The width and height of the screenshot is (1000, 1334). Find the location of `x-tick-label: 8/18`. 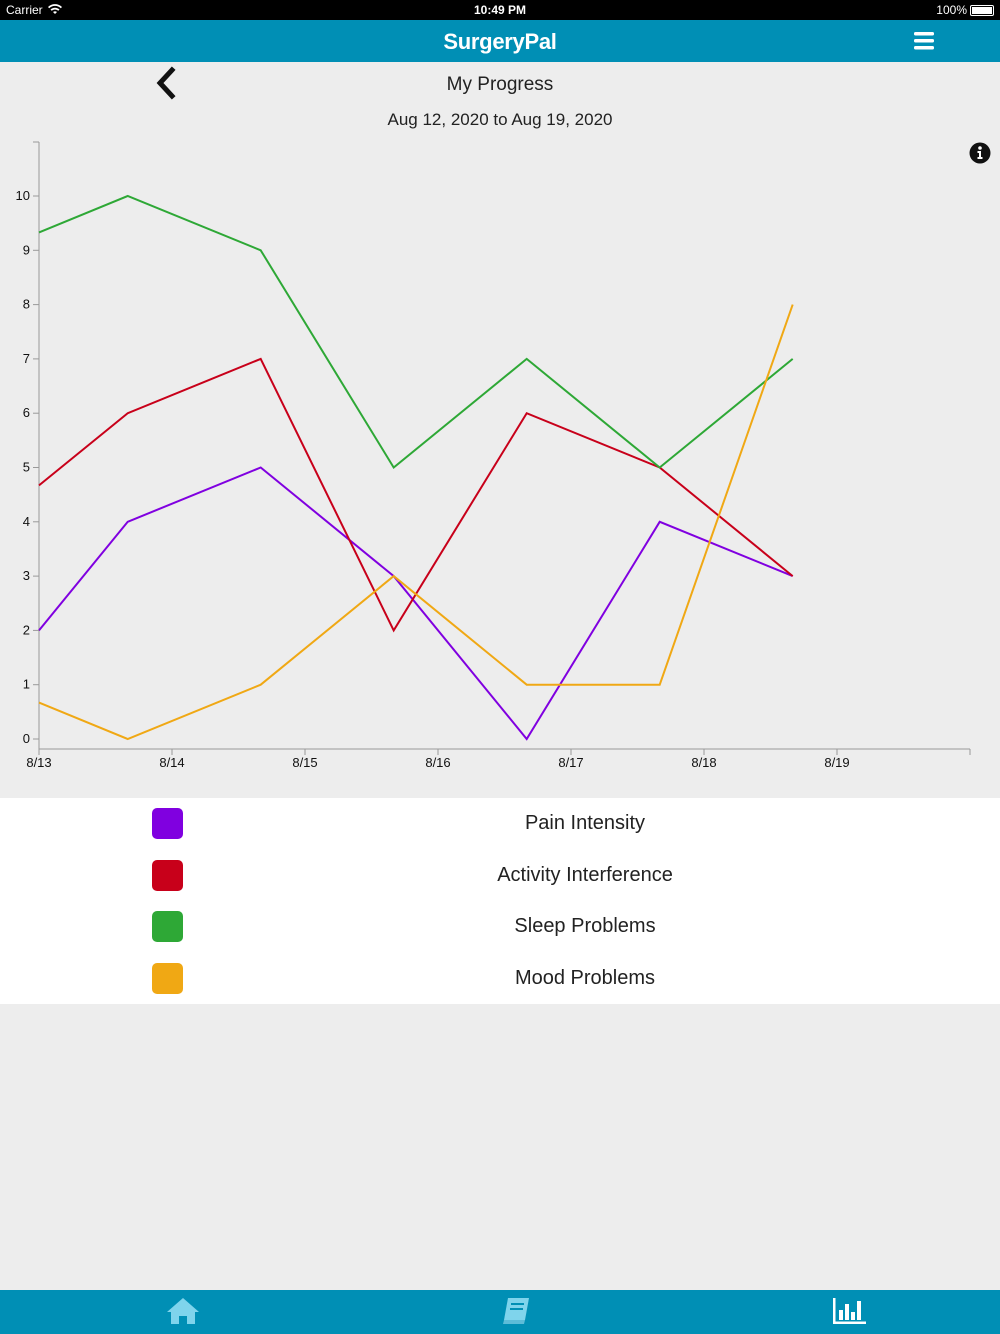

x-tick-label: 8/18 is located at coordinates (703, 762).